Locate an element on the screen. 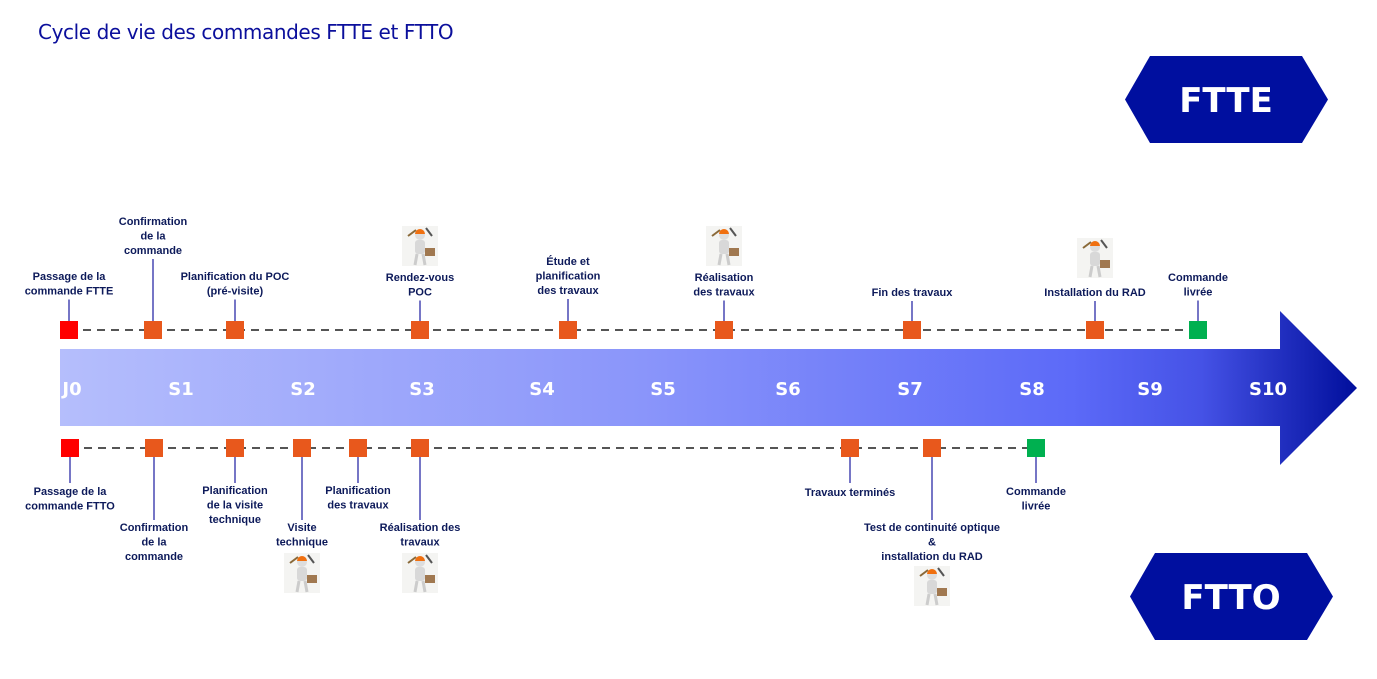 Image resolution: width=1377 pixels, height=679 pixels. ftto-milestone: Commande livrée is located at coordinates (1036, 476).